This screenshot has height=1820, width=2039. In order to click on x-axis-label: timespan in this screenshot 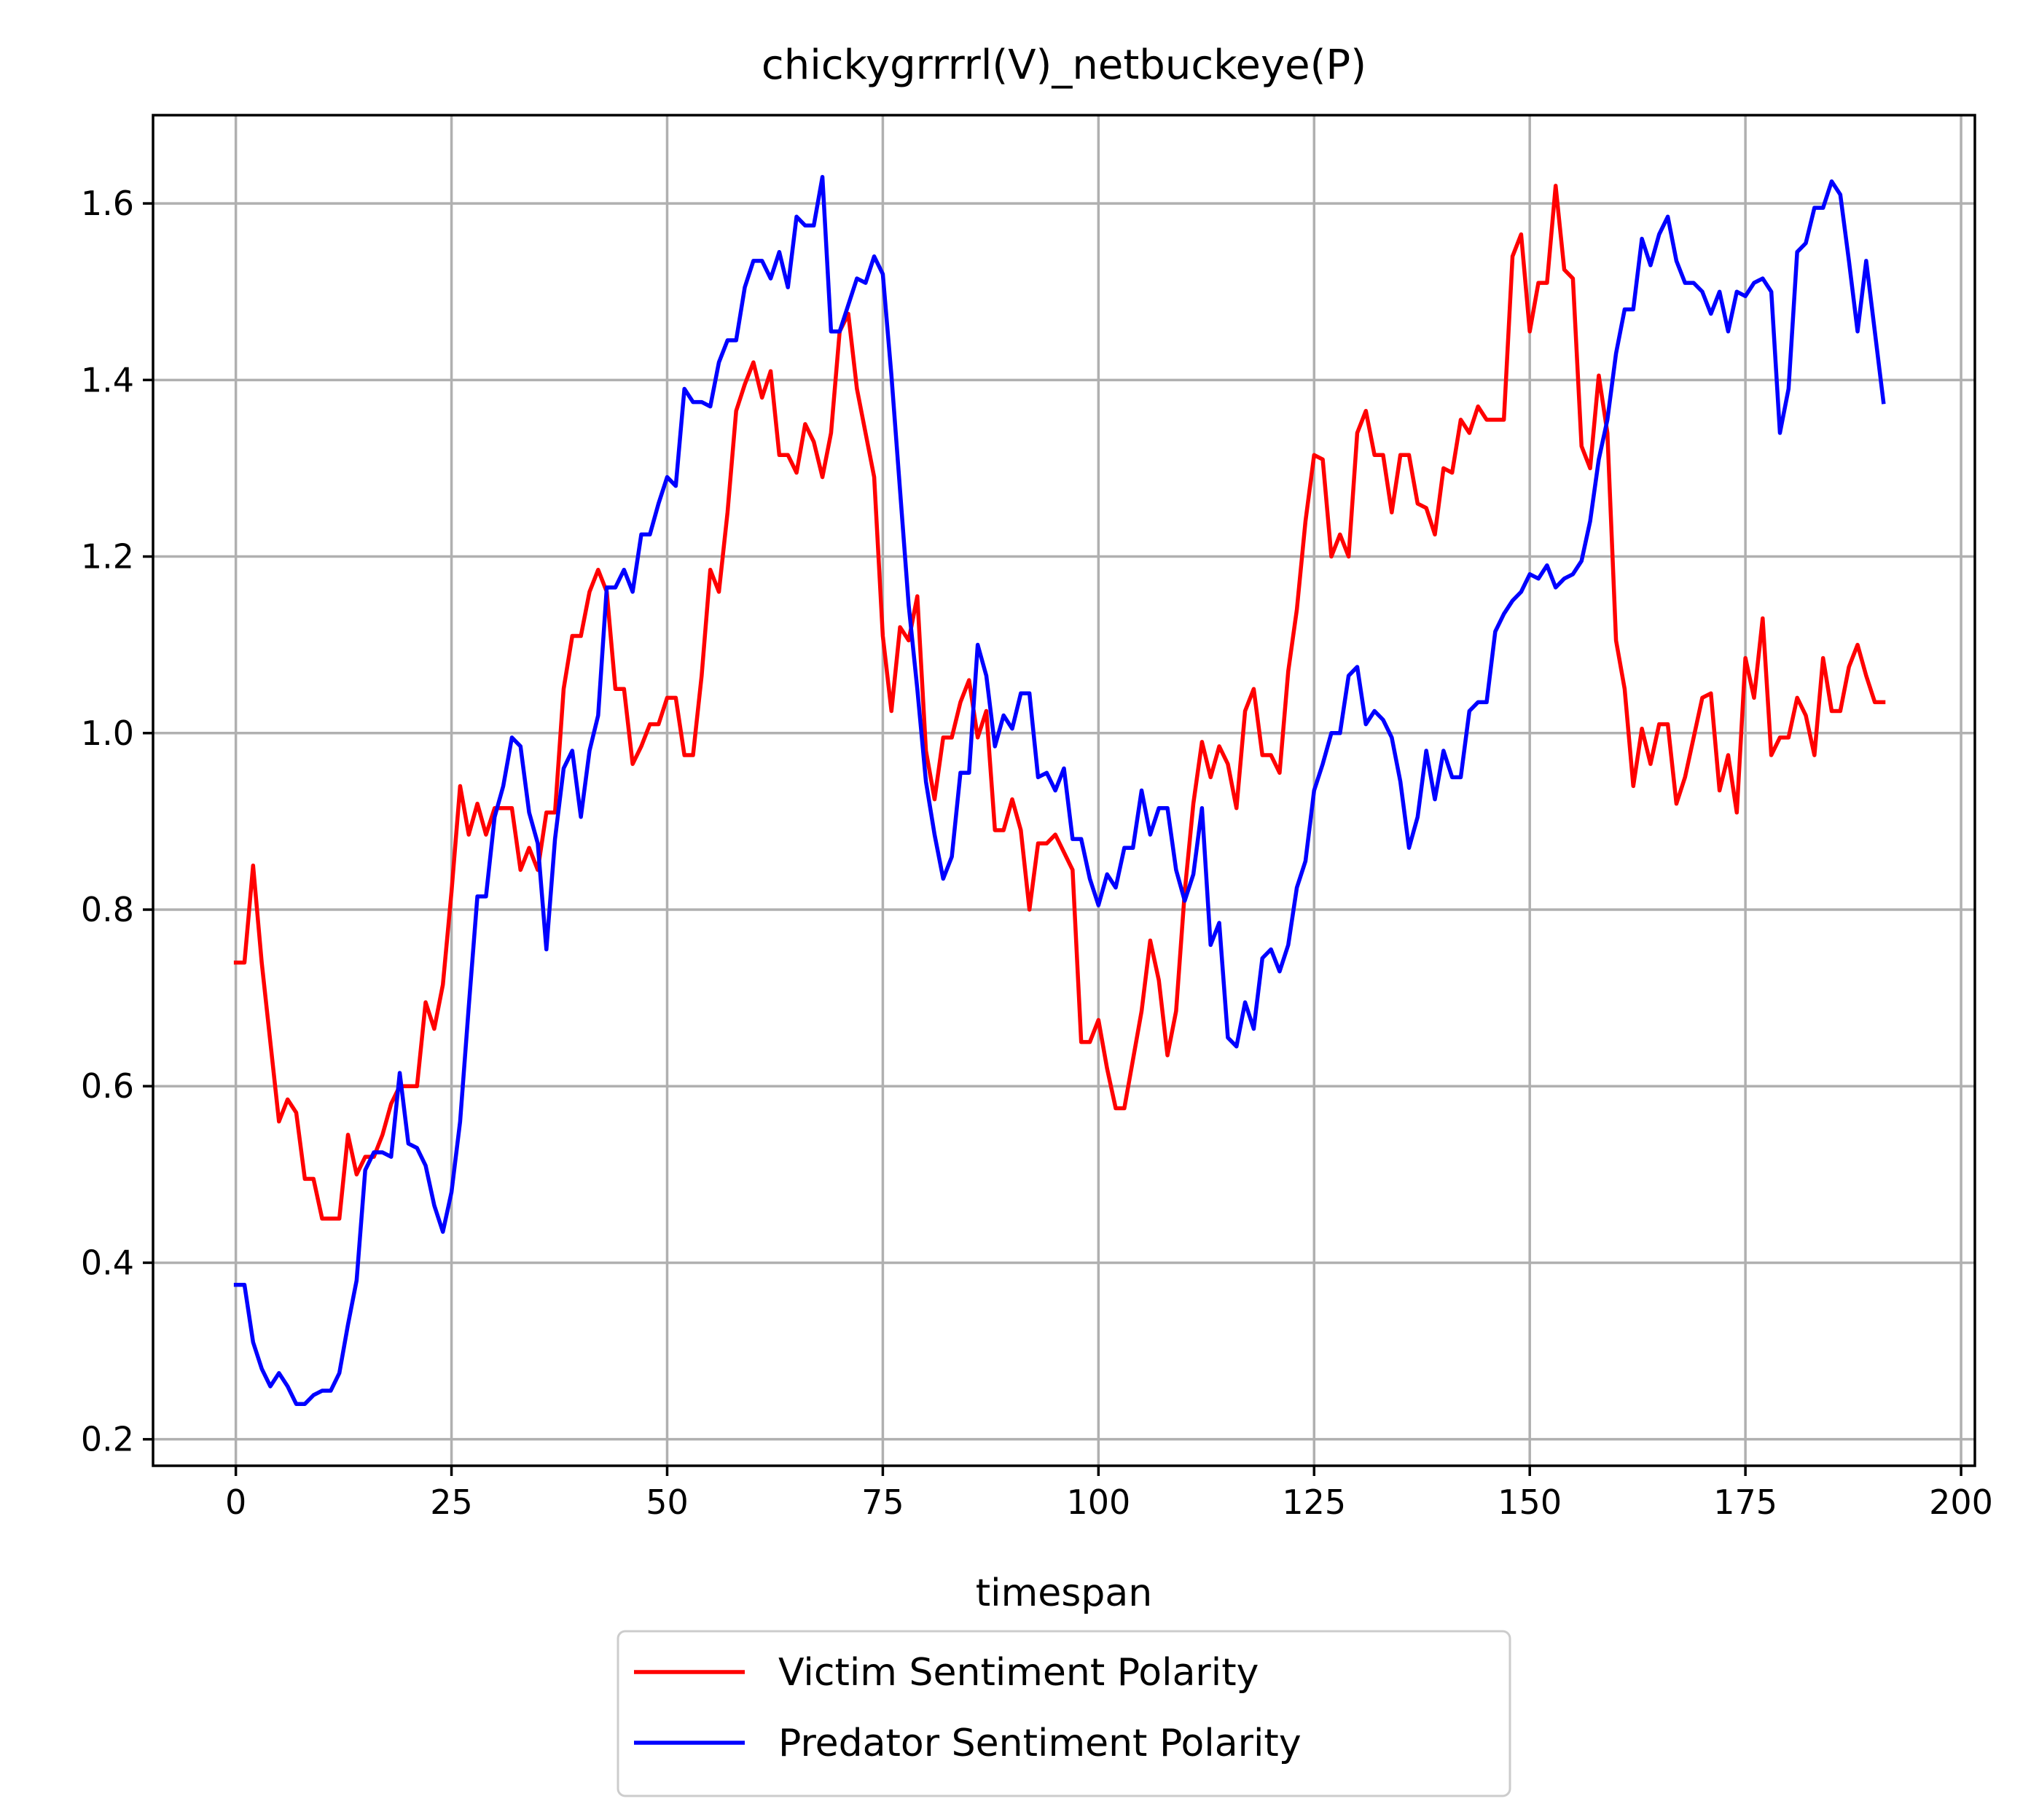, I will do `click(1064, 1593)`.